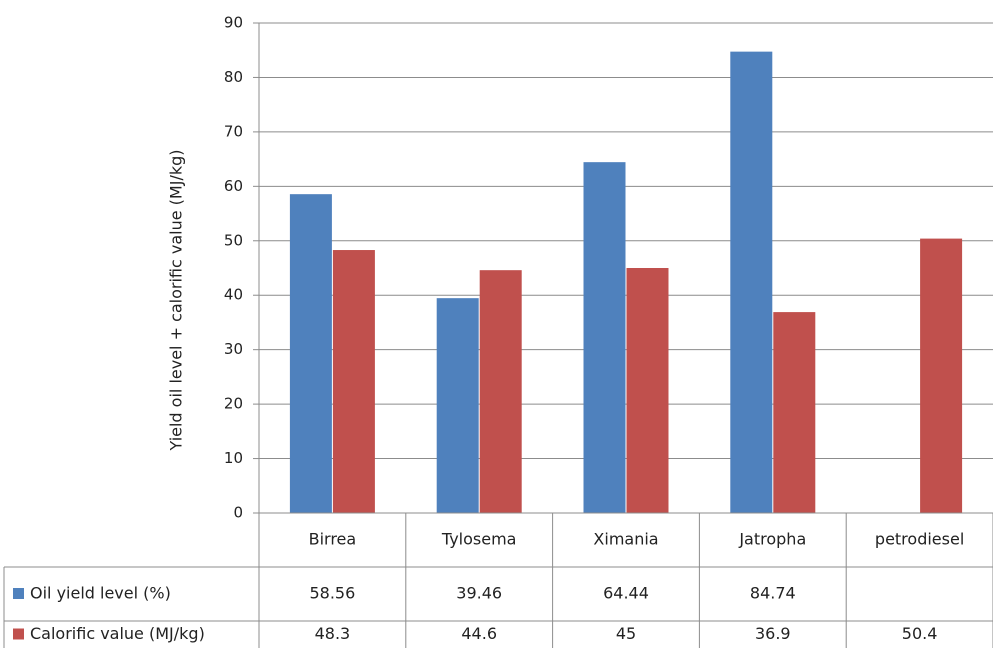 Image resolution: width=993 pixels, height=648 pixels. I want to click on y-tick-label: 70, so click(233, 131).